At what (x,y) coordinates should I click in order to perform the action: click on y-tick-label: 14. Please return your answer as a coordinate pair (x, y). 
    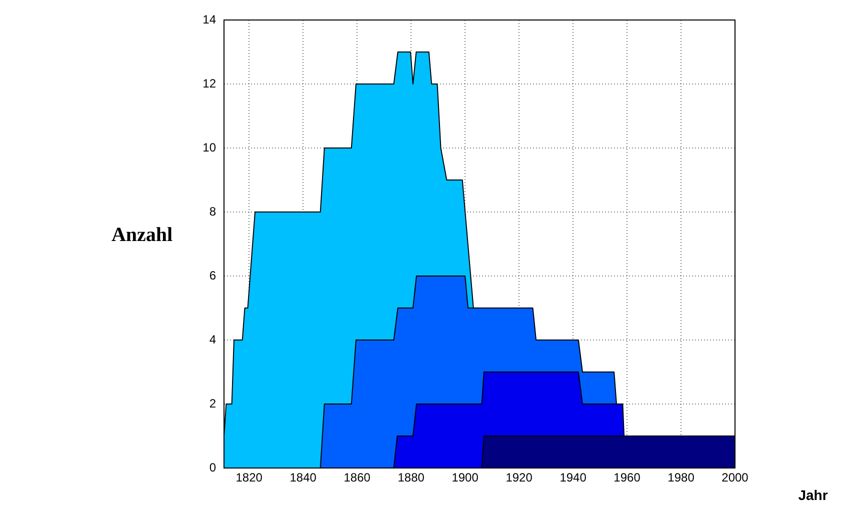
    Looking at the image, I should click on (209, 19).